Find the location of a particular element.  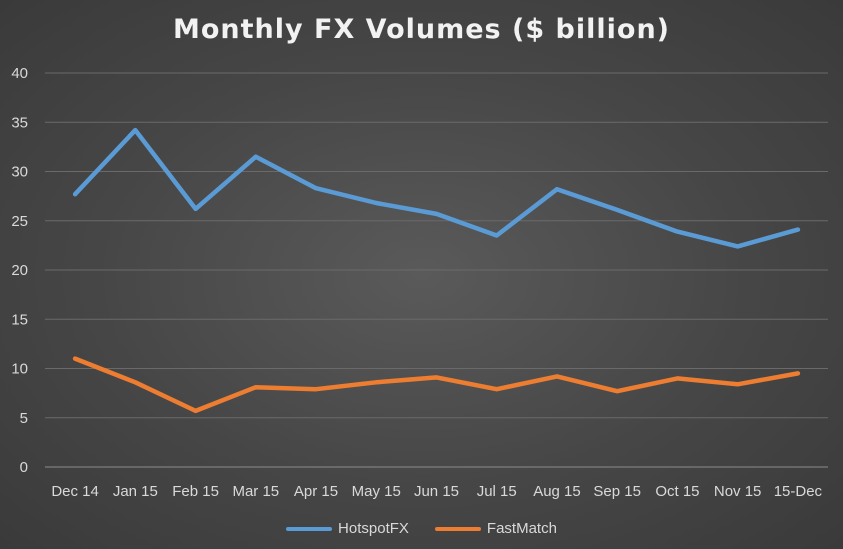

x-tick-label: Jan 15 is located at coordinates (135, 491).